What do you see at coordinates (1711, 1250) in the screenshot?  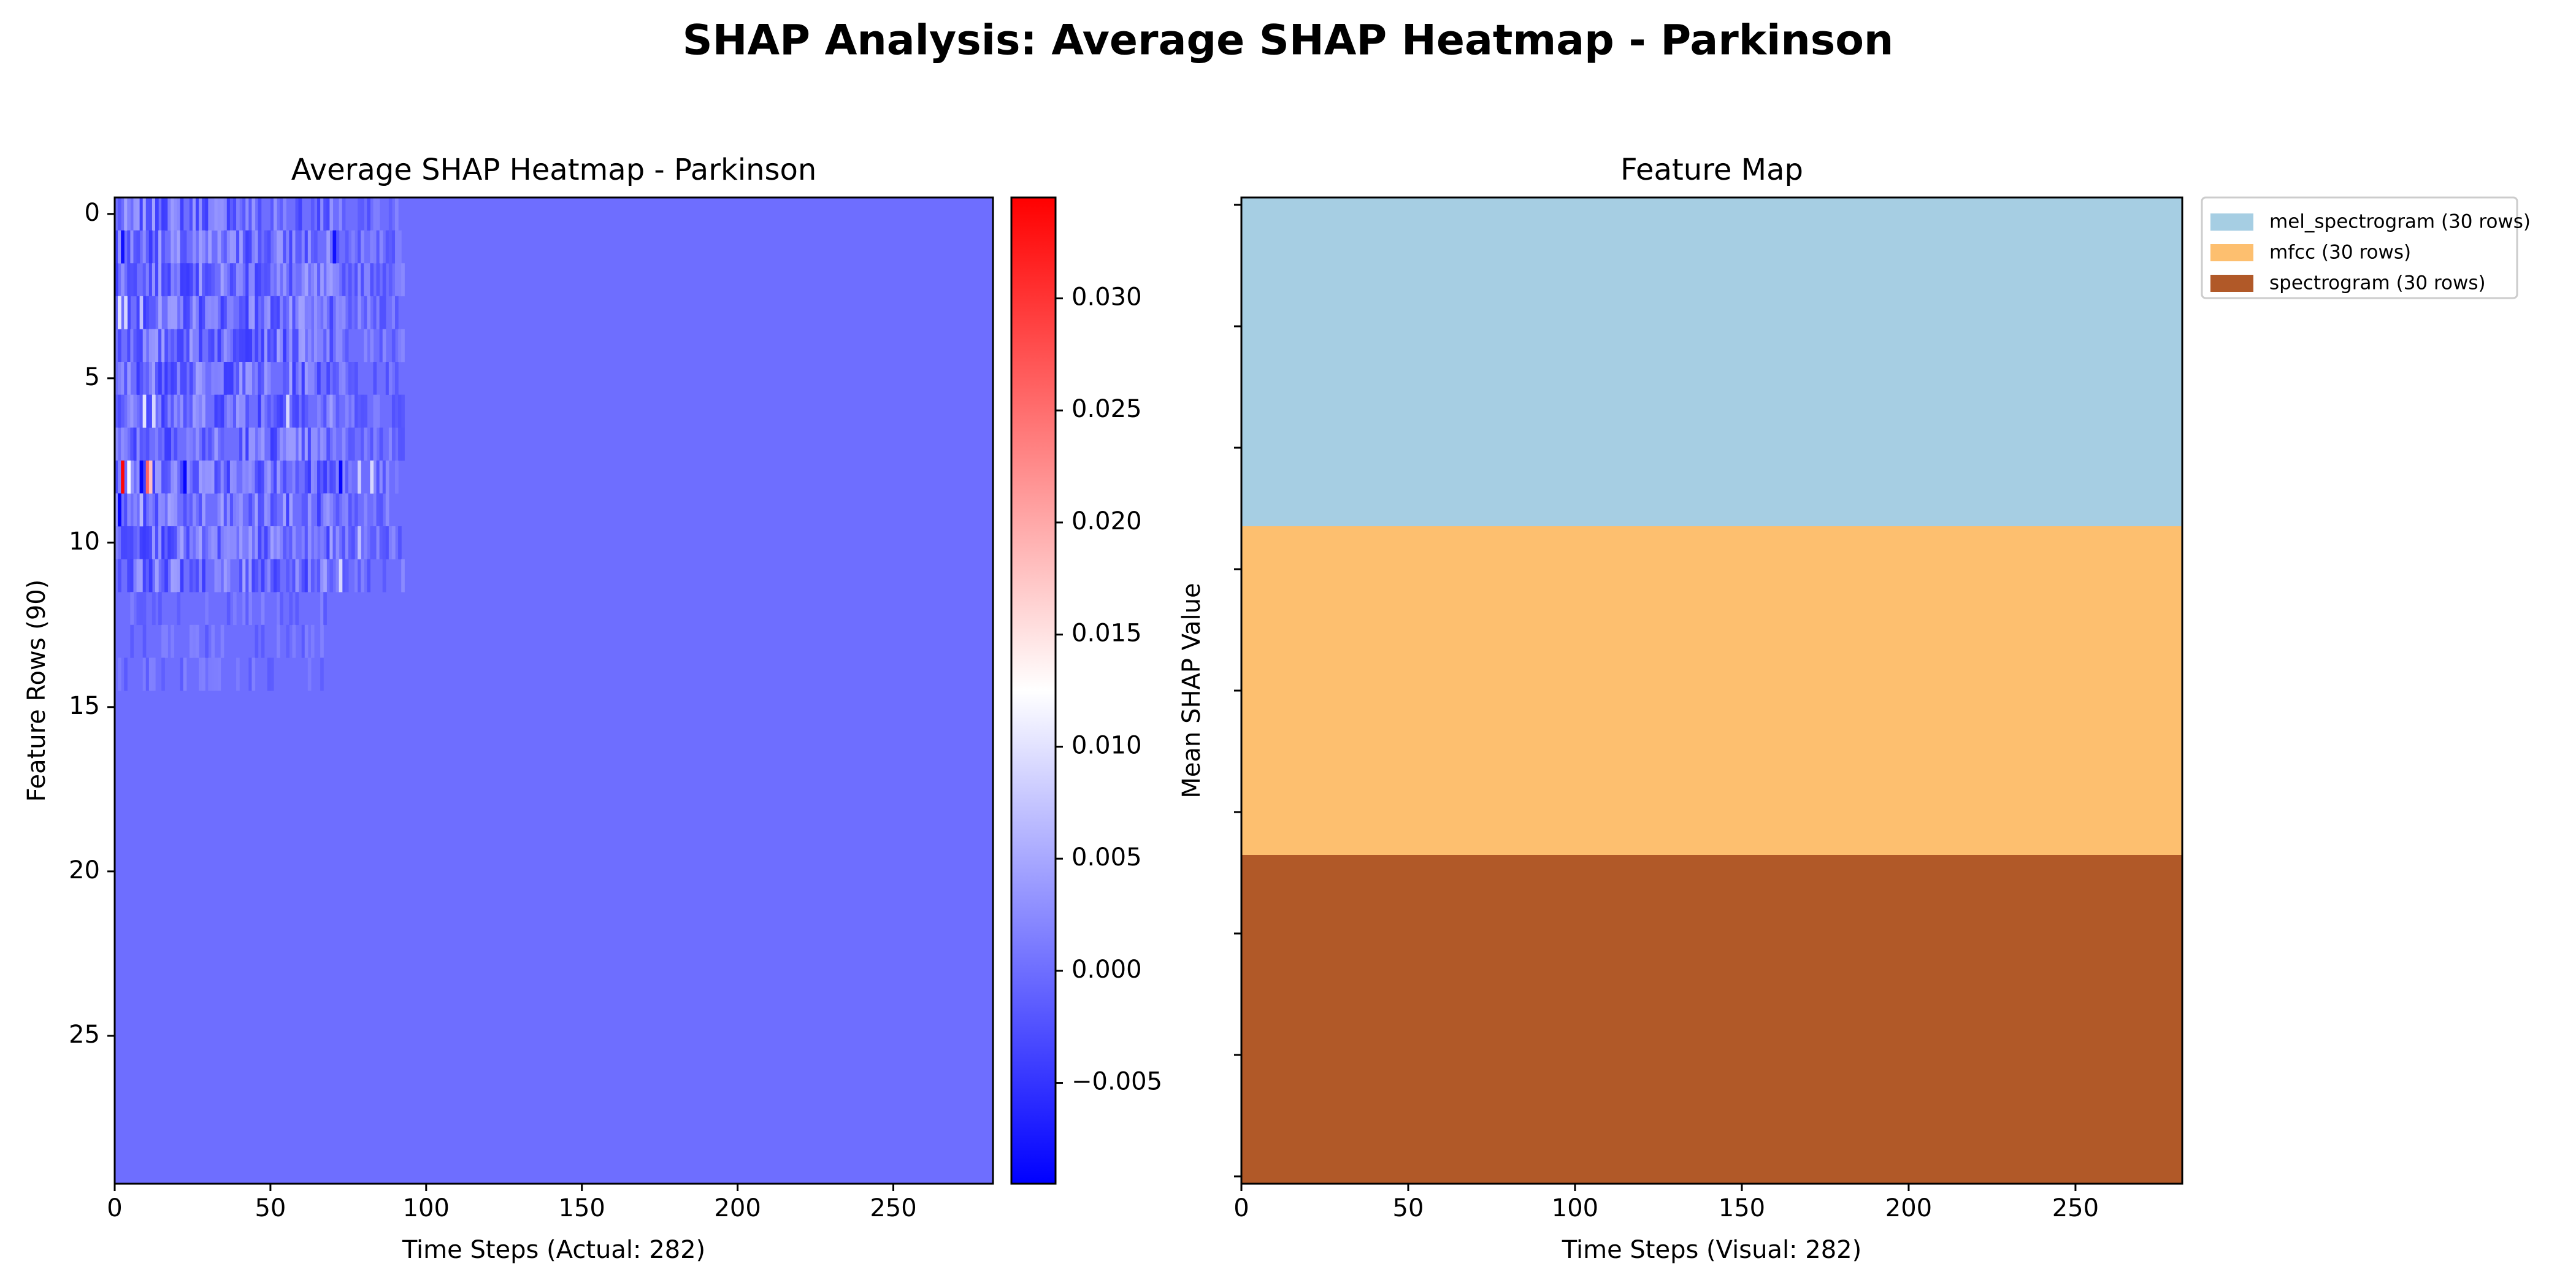 I see `feature-map-x-axis-label: Time Steps (Visual: 282)` at bounding box center [1711, 1250].